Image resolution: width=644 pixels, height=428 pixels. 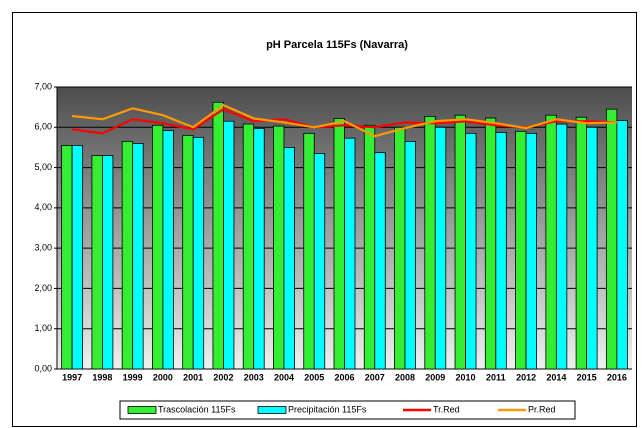 What do you see at coordinates (314, 377) in the screenshot?
I see `x-tick-label: 2005` at bounding box center [314, 377].